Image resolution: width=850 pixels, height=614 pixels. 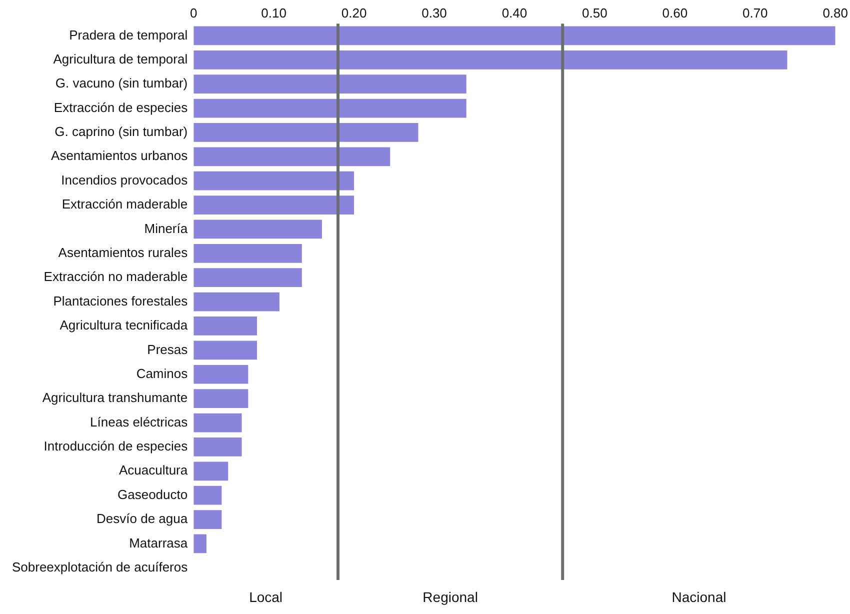 What do you see at coordinates (116, 276) in the screenshot?
I see `y-tick-label: Extracción no maderable` at bounding box center [116, 276].